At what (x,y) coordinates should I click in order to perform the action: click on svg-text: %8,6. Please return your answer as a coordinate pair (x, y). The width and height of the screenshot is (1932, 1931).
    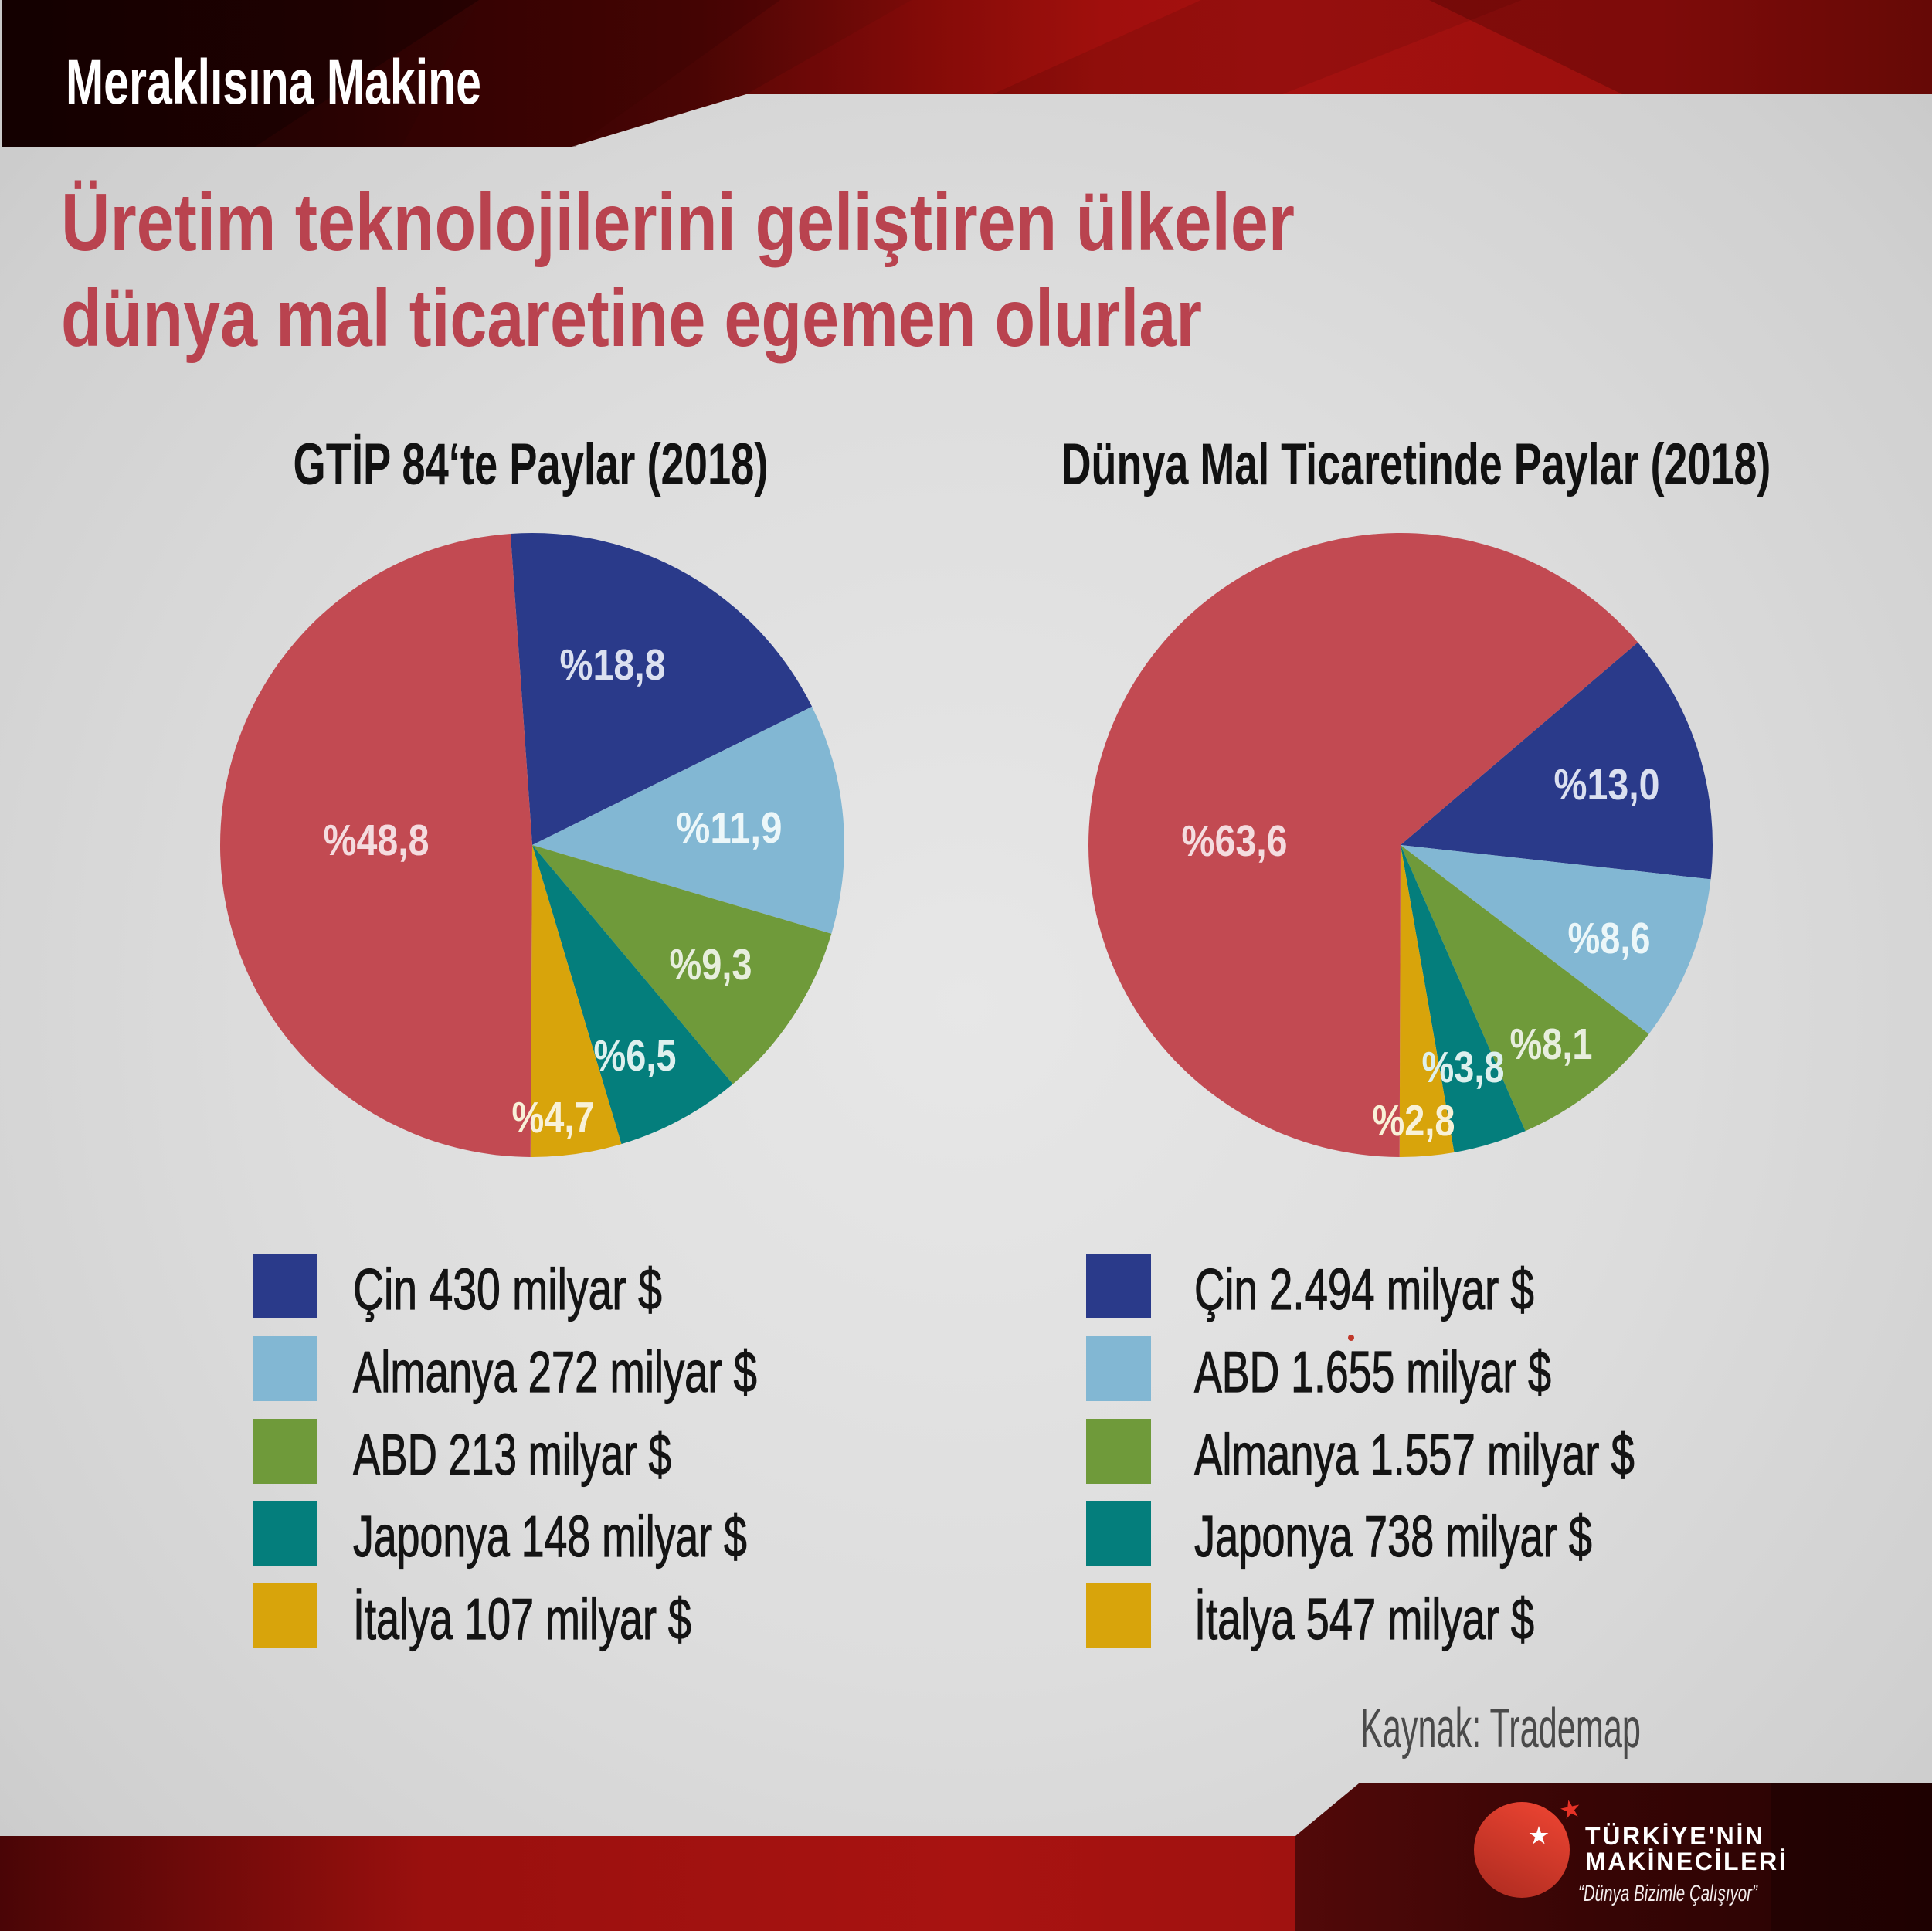
    Looking at the image, I should click on (1609, 939).